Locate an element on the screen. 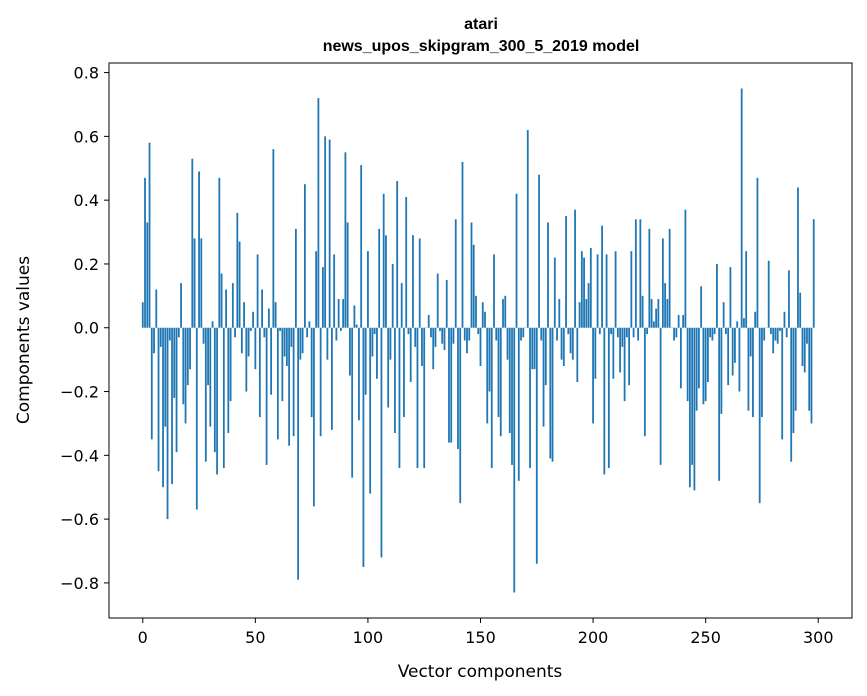 The image size is (867, 696). y-tick-label: −0.8 is located at coordinates (79, 583).